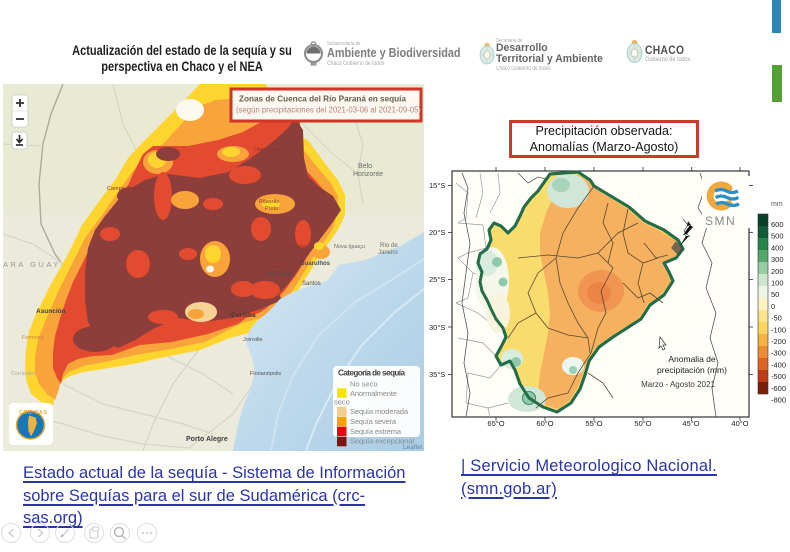 The height and width of the screenshot is (552, 790). What do you see at coordinates (126, 189) in the screenshot?
I see `svg-text: Campo Grande` at bounding box center [126, 189].